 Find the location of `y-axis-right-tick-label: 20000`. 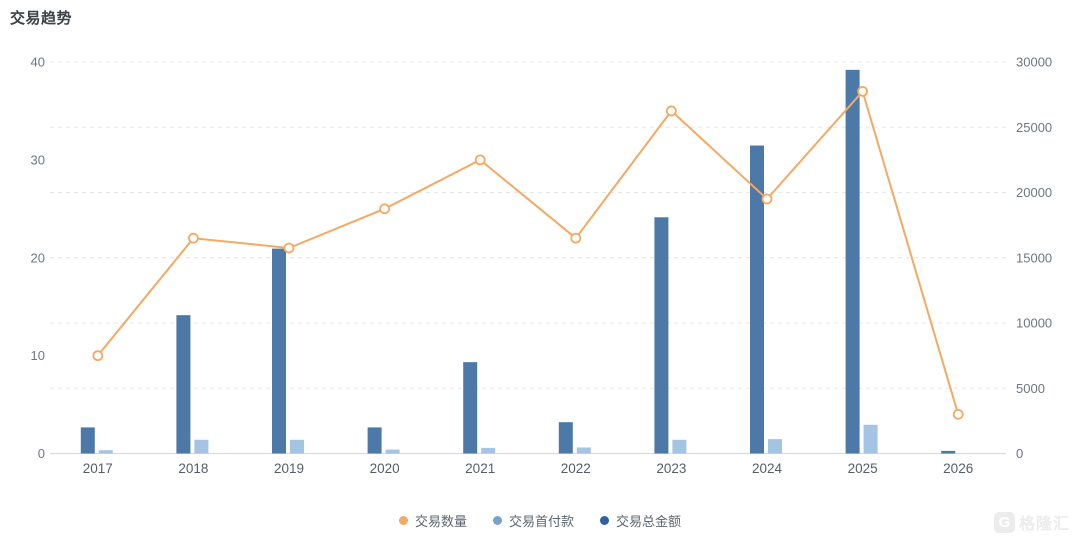

y-axis-right-tick-label: 20000 is located at coordinates (1034, 192).